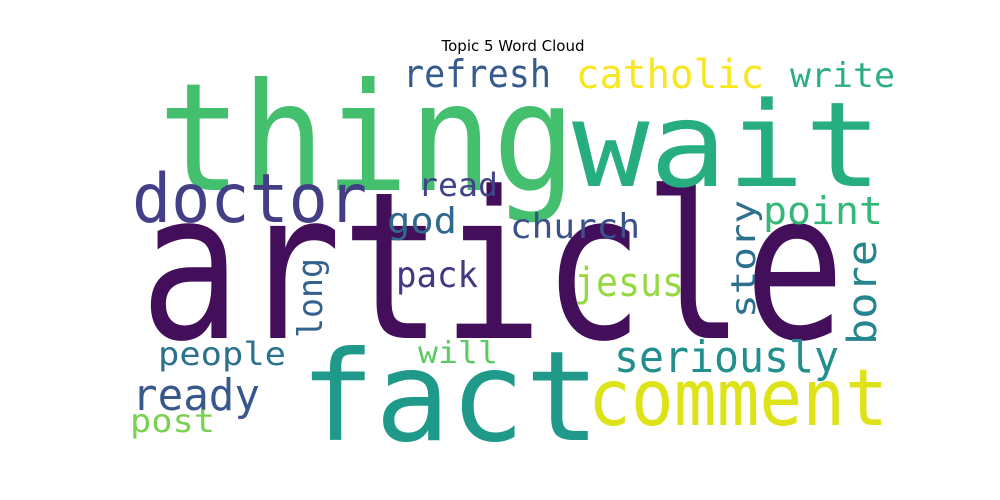  Describe the element at coordinates (249, 199) in the screenshot. I see `word-doctor: doctor` at that location.